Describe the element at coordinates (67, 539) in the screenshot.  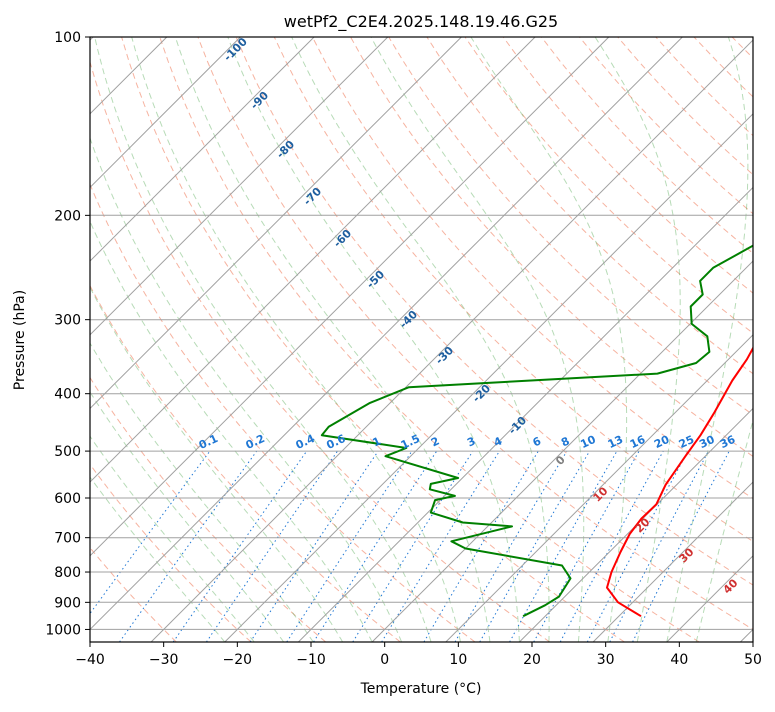
I see `y-tick-label: 700` at that location.